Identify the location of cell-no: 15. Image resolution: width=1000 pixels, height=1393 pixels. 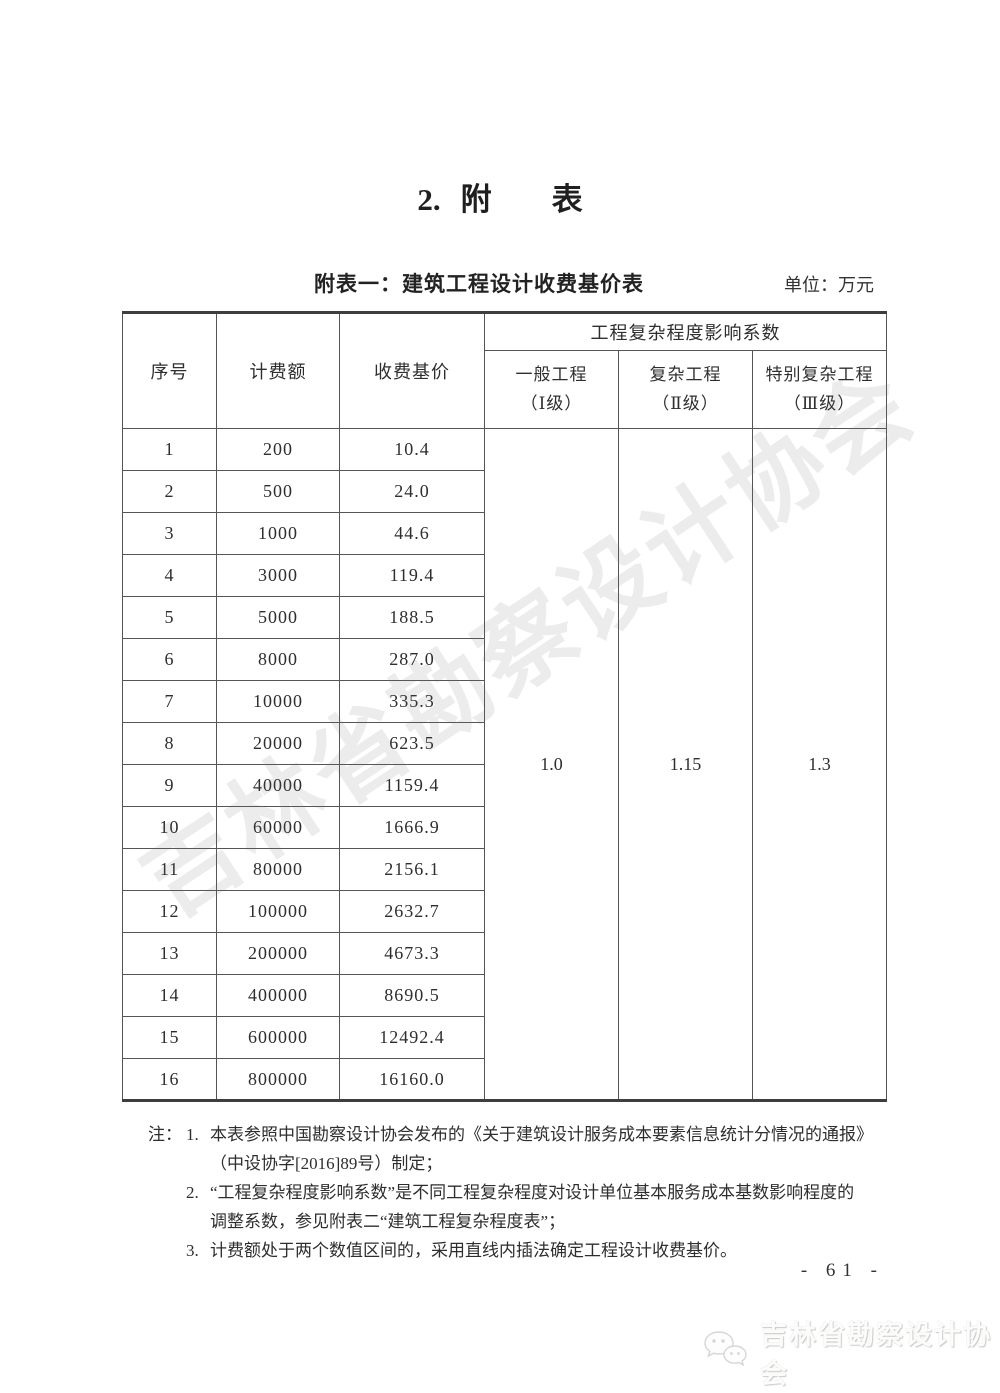
(169, 1037).